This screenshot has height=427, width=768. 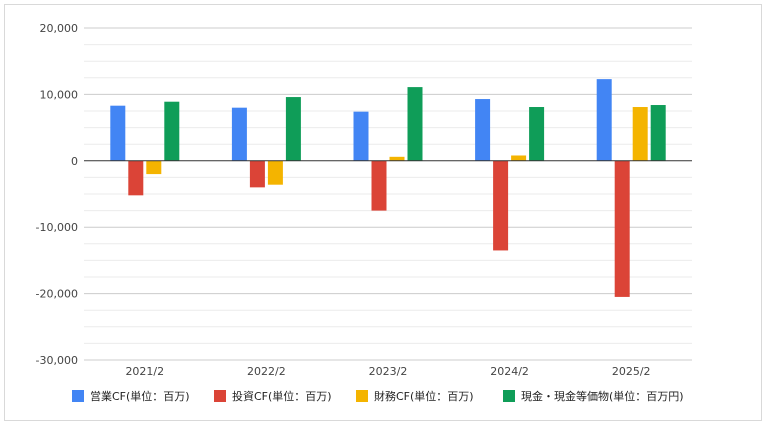 I want to click on legend-label: 投資CF(単位：百万), so click(x=282, y=396).